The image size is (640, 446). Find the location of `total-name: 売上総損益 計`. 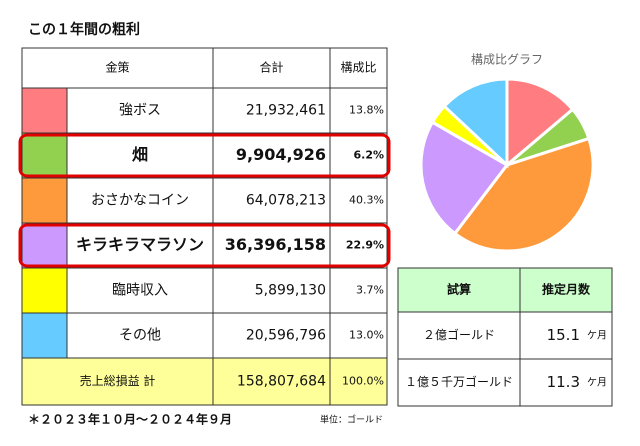

total-name: 売上総損益 計 is located at coordinates (118, 380).